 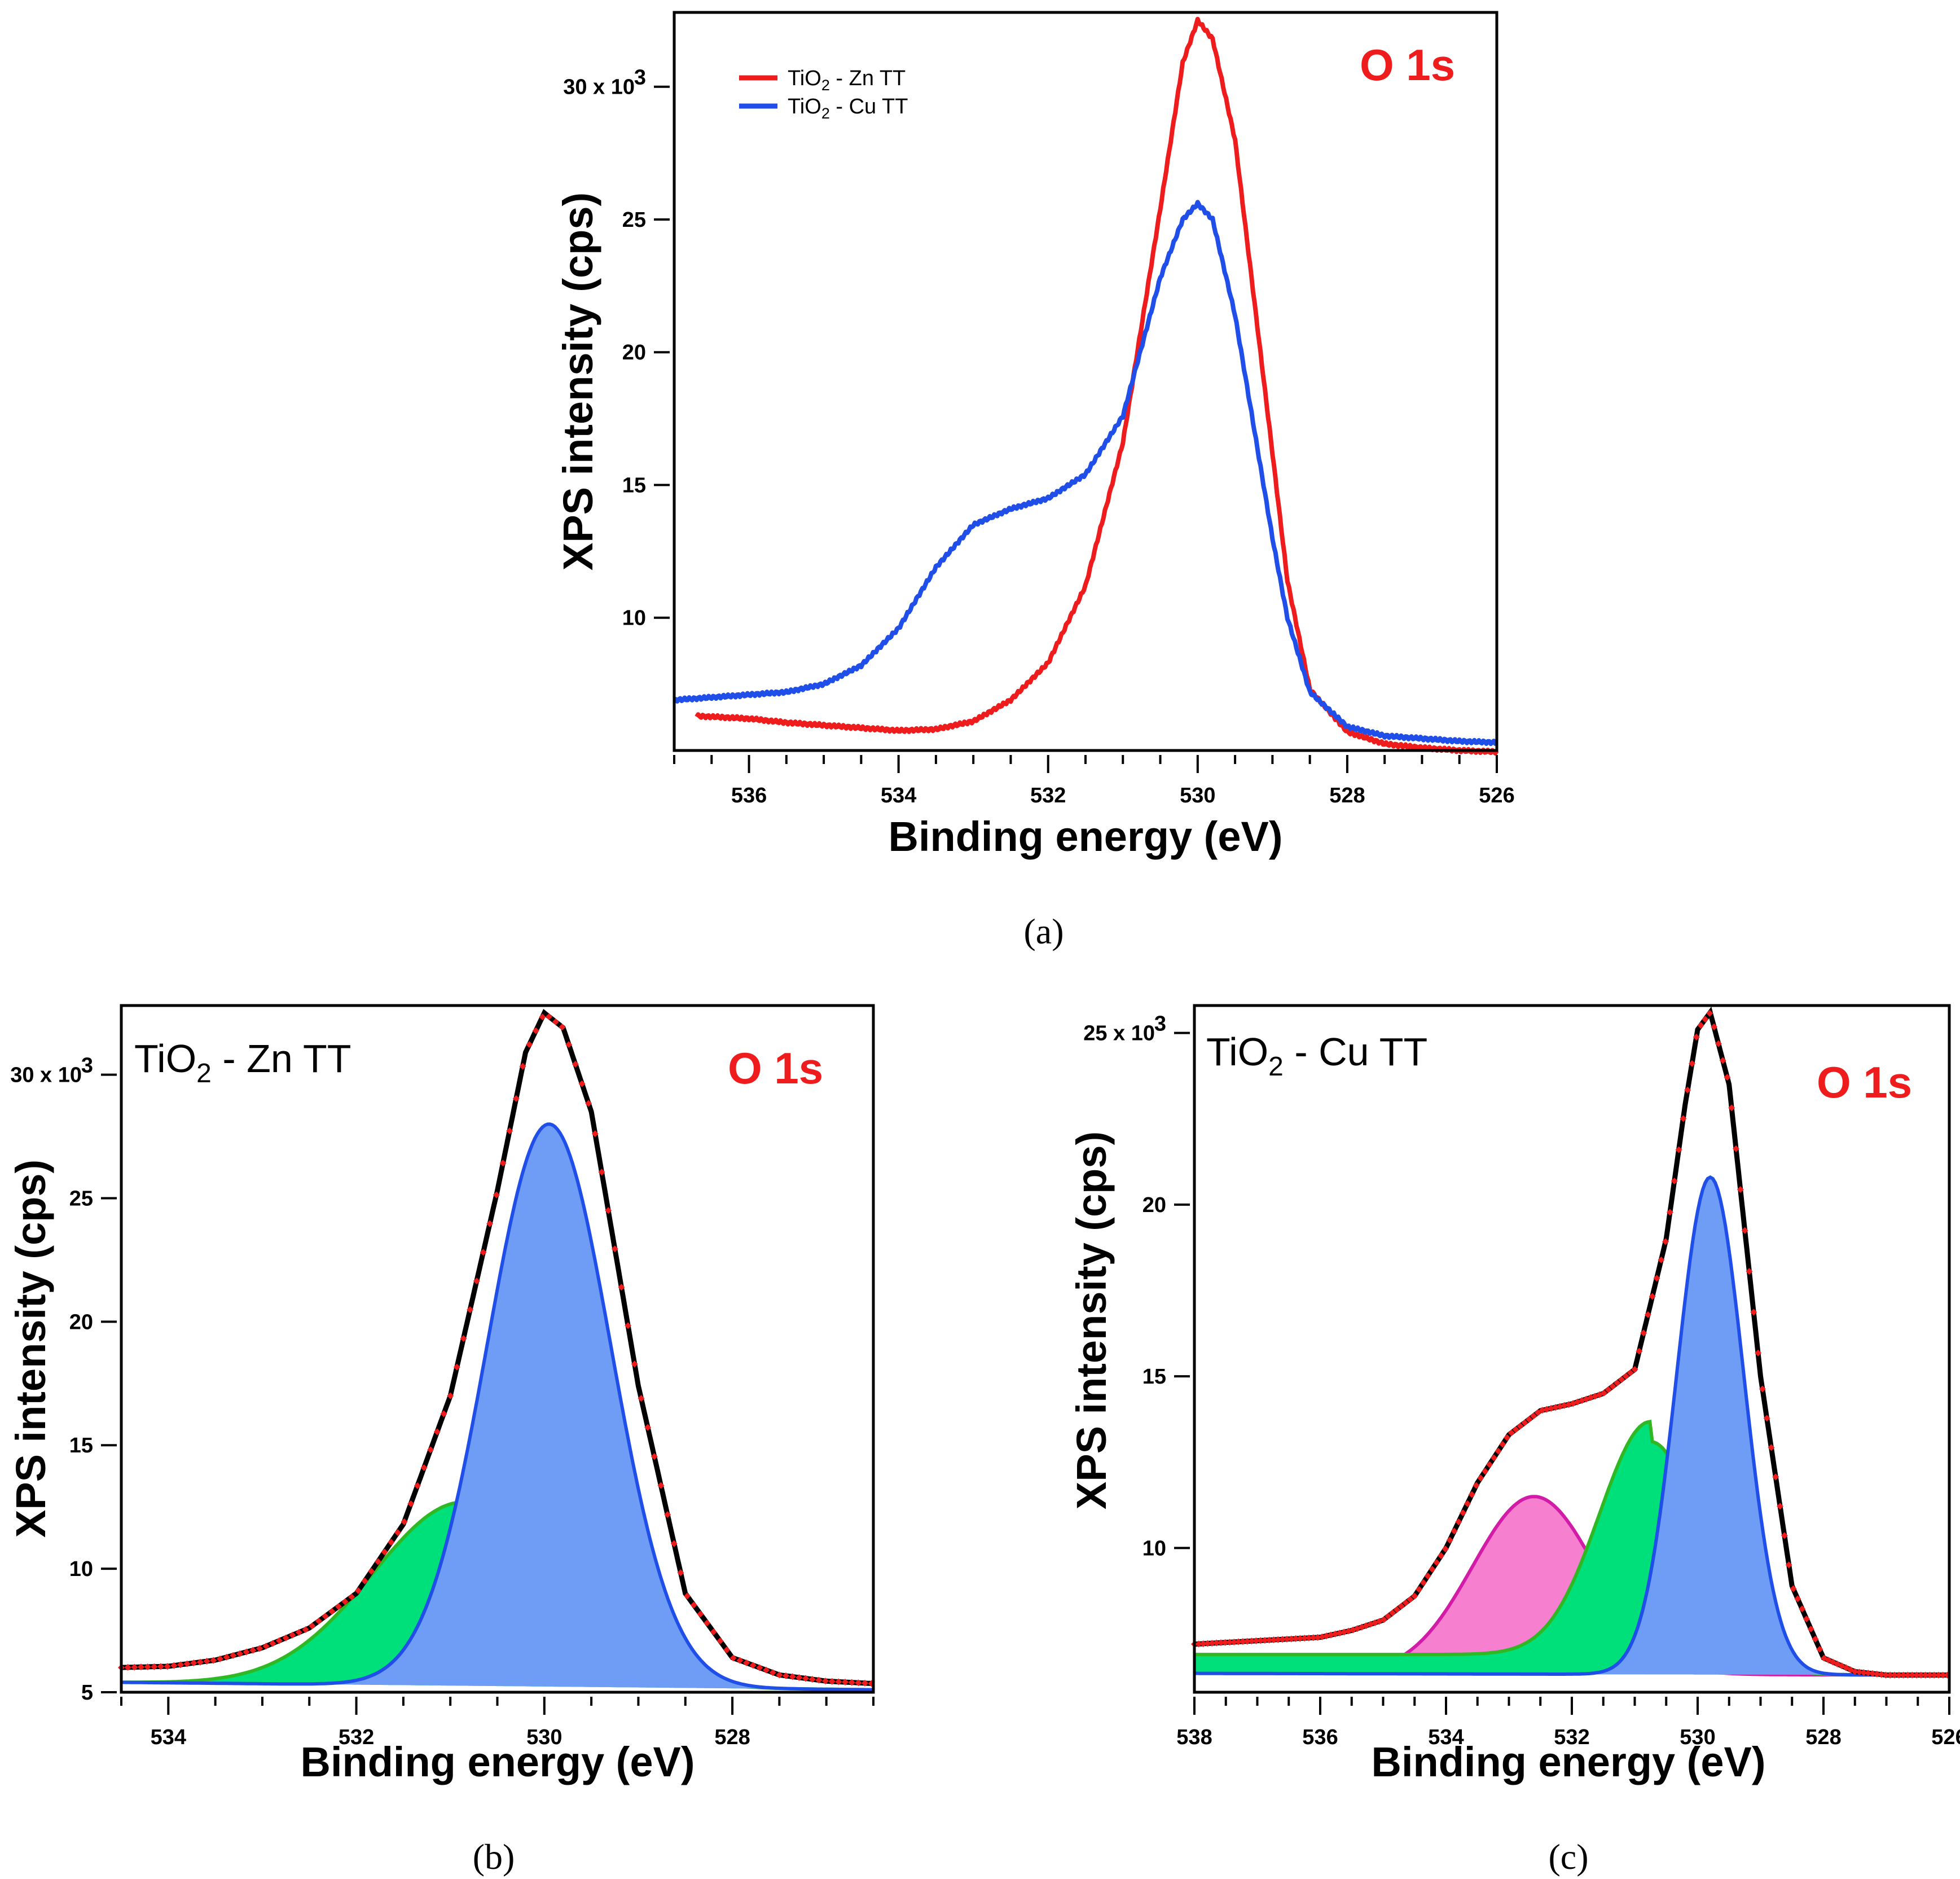 I want to click on panel-b-blue-component-line, so click(x=497, y=1407).